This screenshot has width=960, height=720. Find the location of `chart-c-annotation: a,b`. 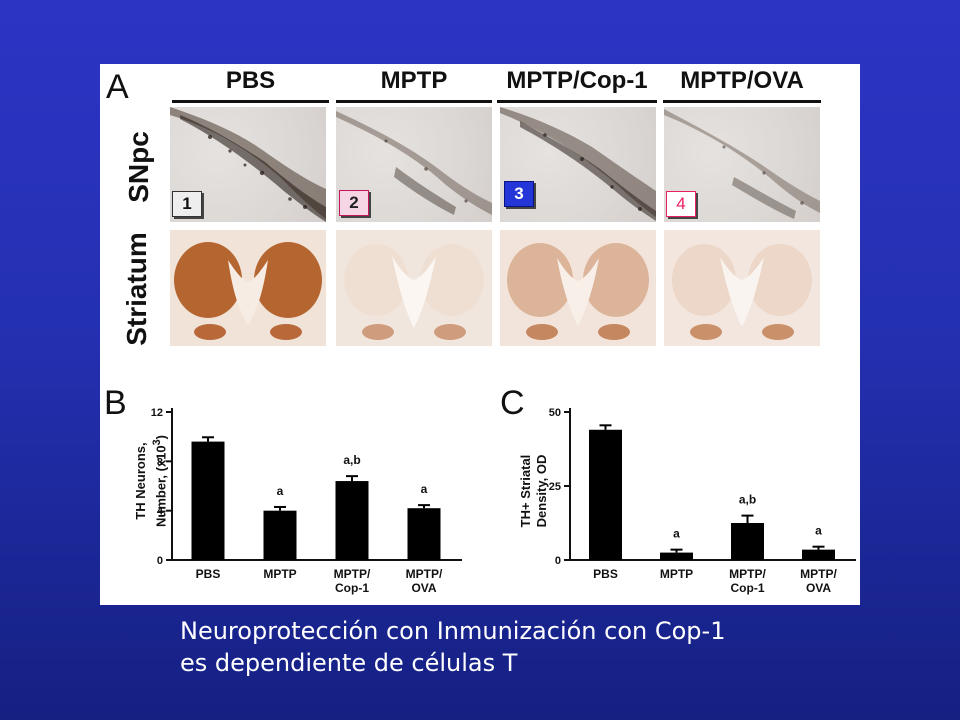

chart-c-annotation: a,b is located at coordinates (747, 500).